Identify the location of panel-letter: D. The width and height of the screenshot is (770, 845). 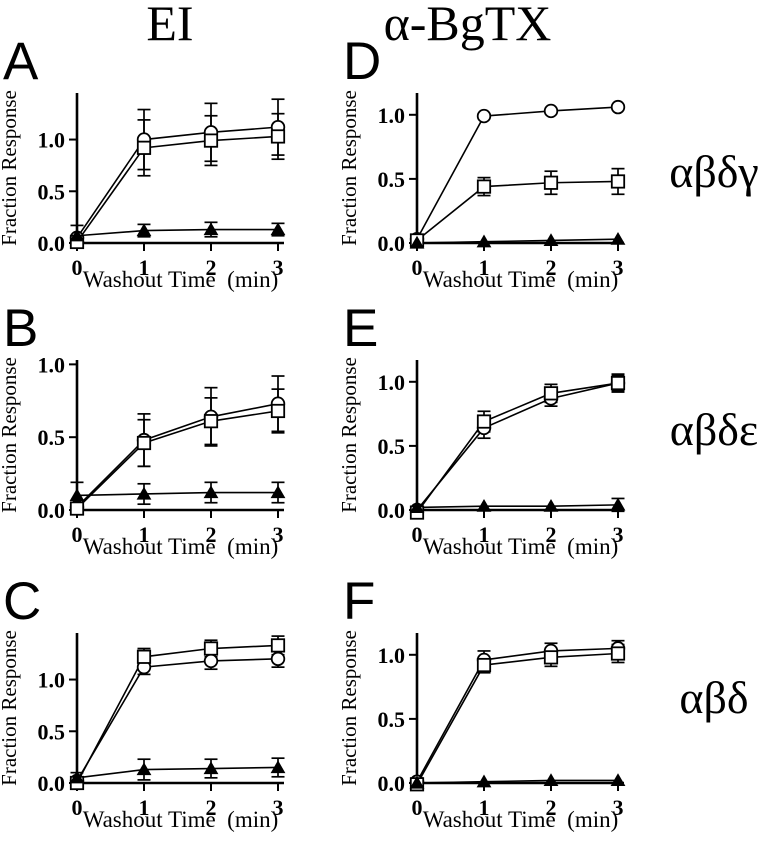
(362, 62).